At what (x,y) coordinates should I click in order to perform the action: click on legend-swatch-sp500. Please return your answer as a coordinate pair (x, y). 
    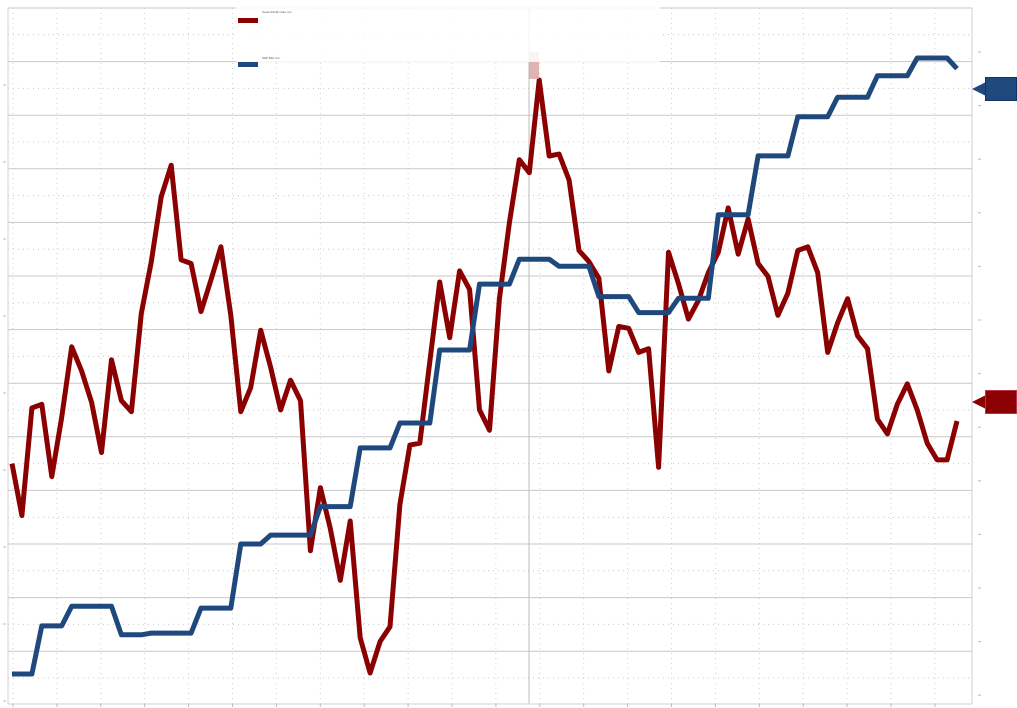
    Looking at the image, I should click on (248, 64).